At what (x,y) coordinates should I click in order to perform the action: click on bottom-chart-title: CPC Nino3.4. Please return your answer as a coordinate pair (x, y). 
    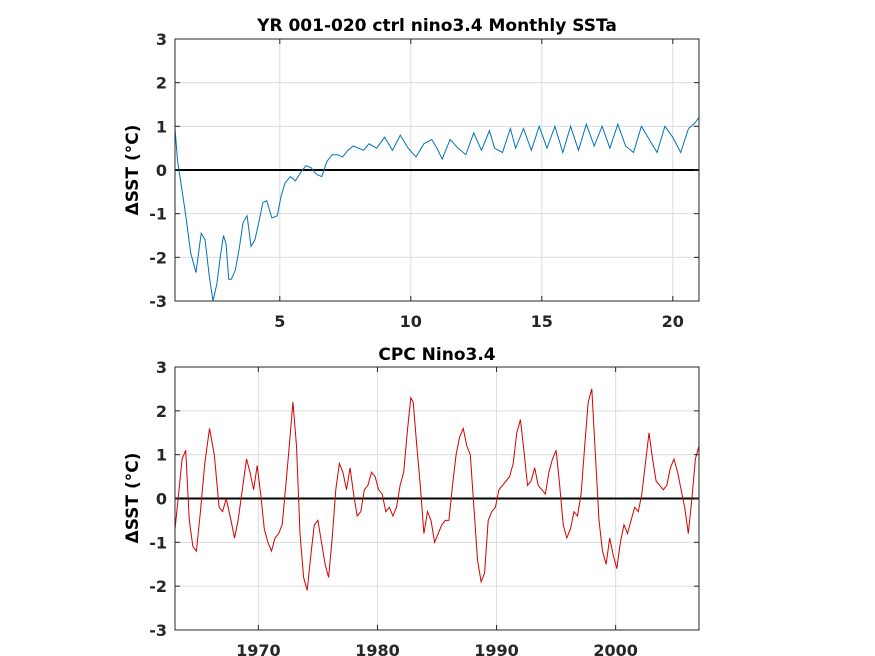
    Looking at the image, I should click on (436, 355).